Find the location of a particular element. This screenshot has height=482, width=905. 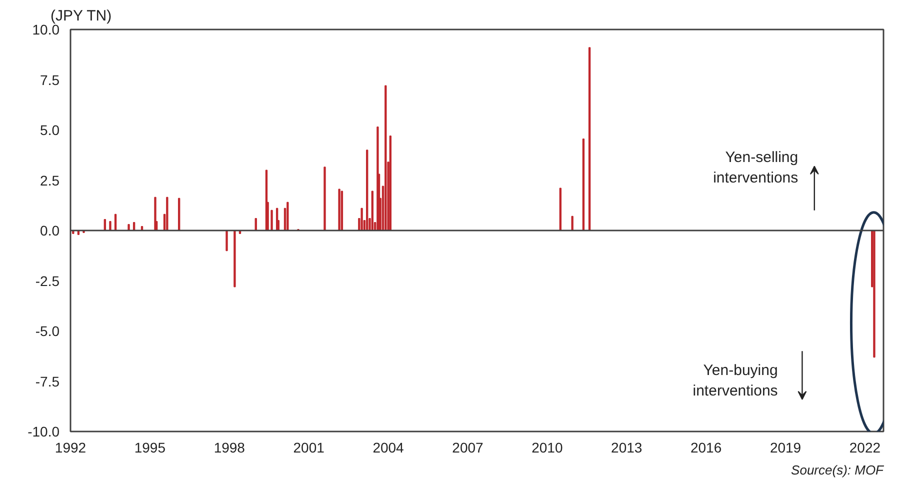

y-tick-label: 2.5 is located at coordinates (50, 180).